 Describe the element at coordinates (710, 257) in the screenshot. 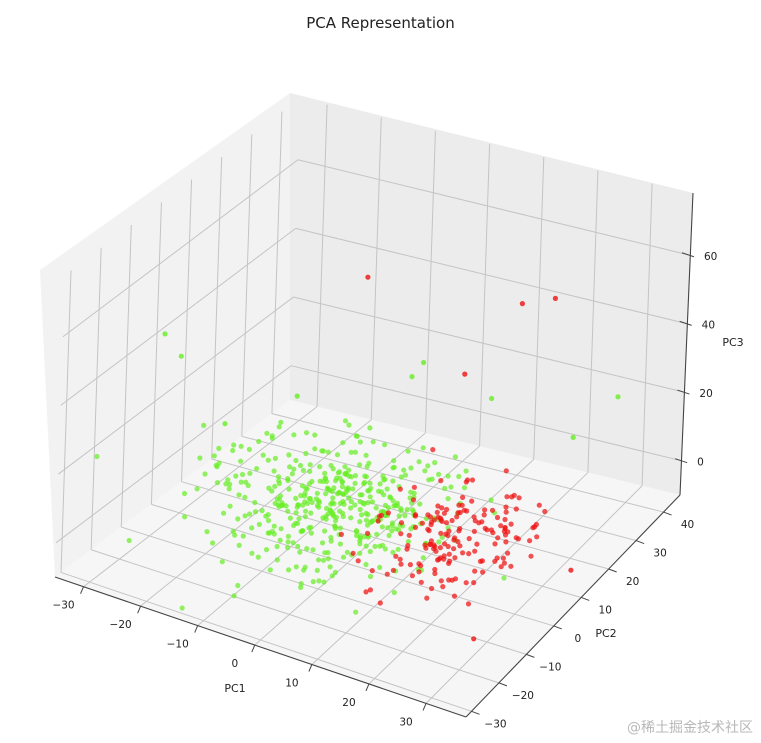

I see `svg-text: 60` at that location.